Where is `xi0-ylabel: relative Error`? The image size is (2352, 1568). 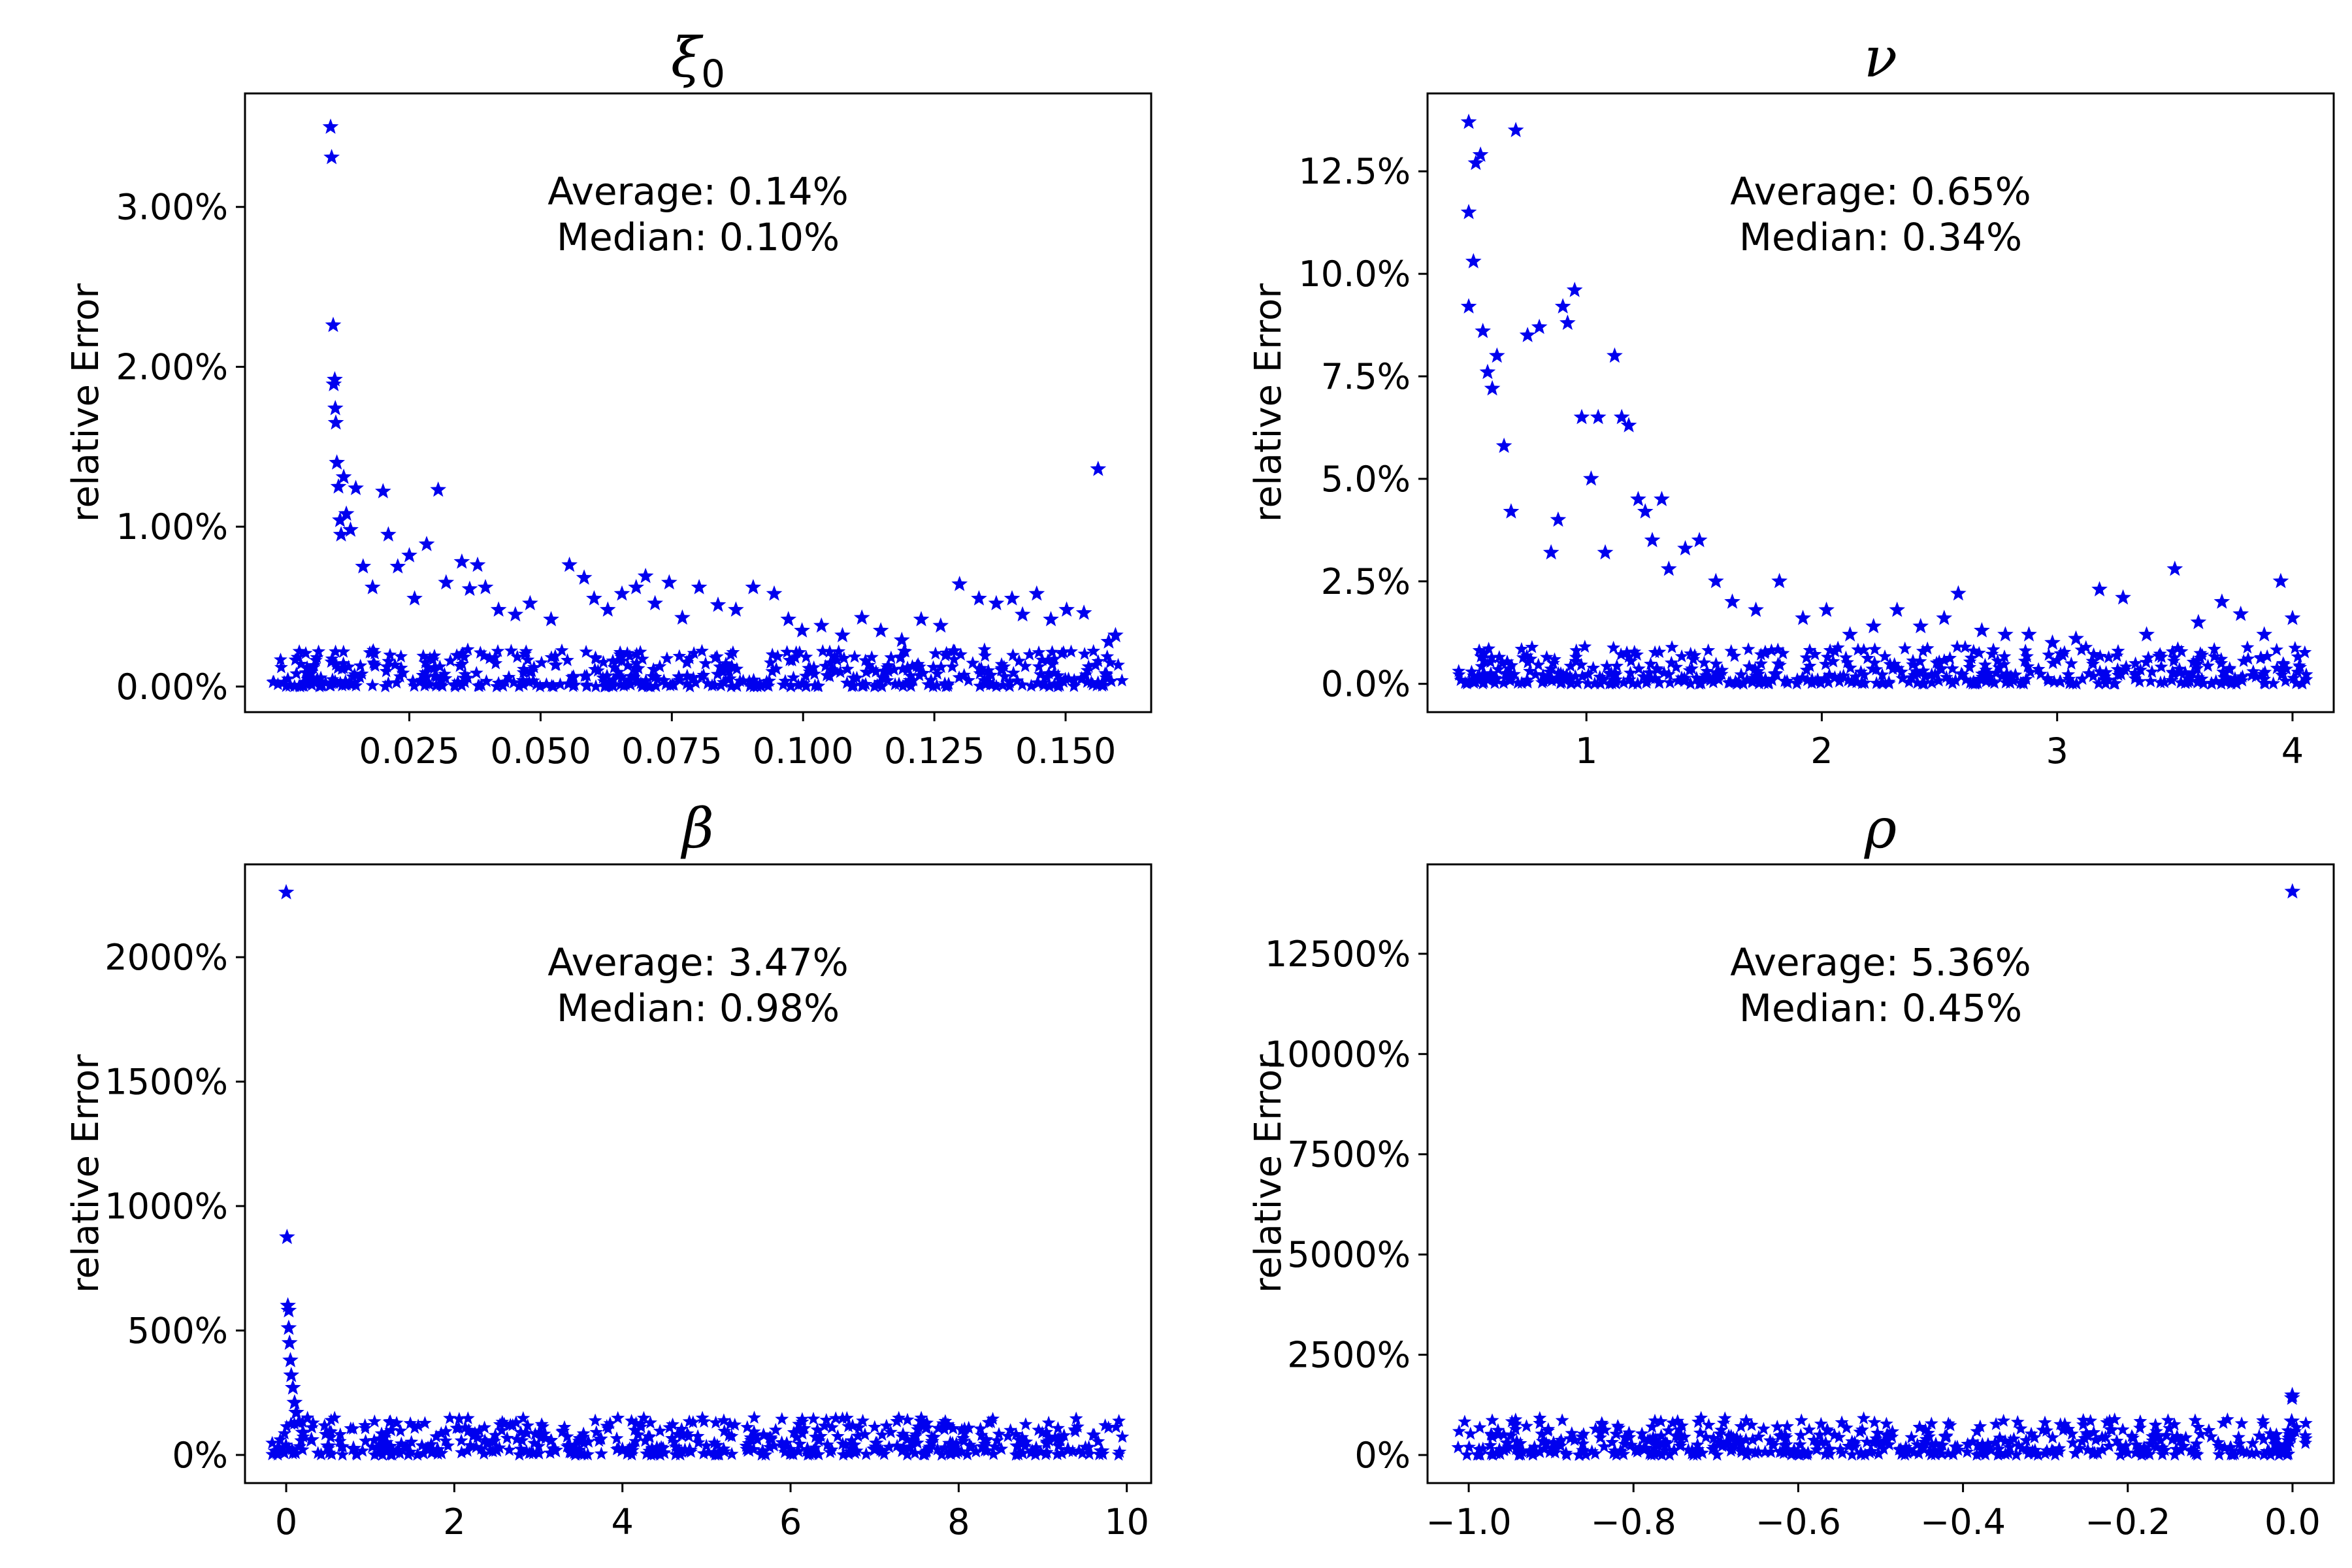
xi0-ylabel: relative Error is located at coordinates (86, 403).